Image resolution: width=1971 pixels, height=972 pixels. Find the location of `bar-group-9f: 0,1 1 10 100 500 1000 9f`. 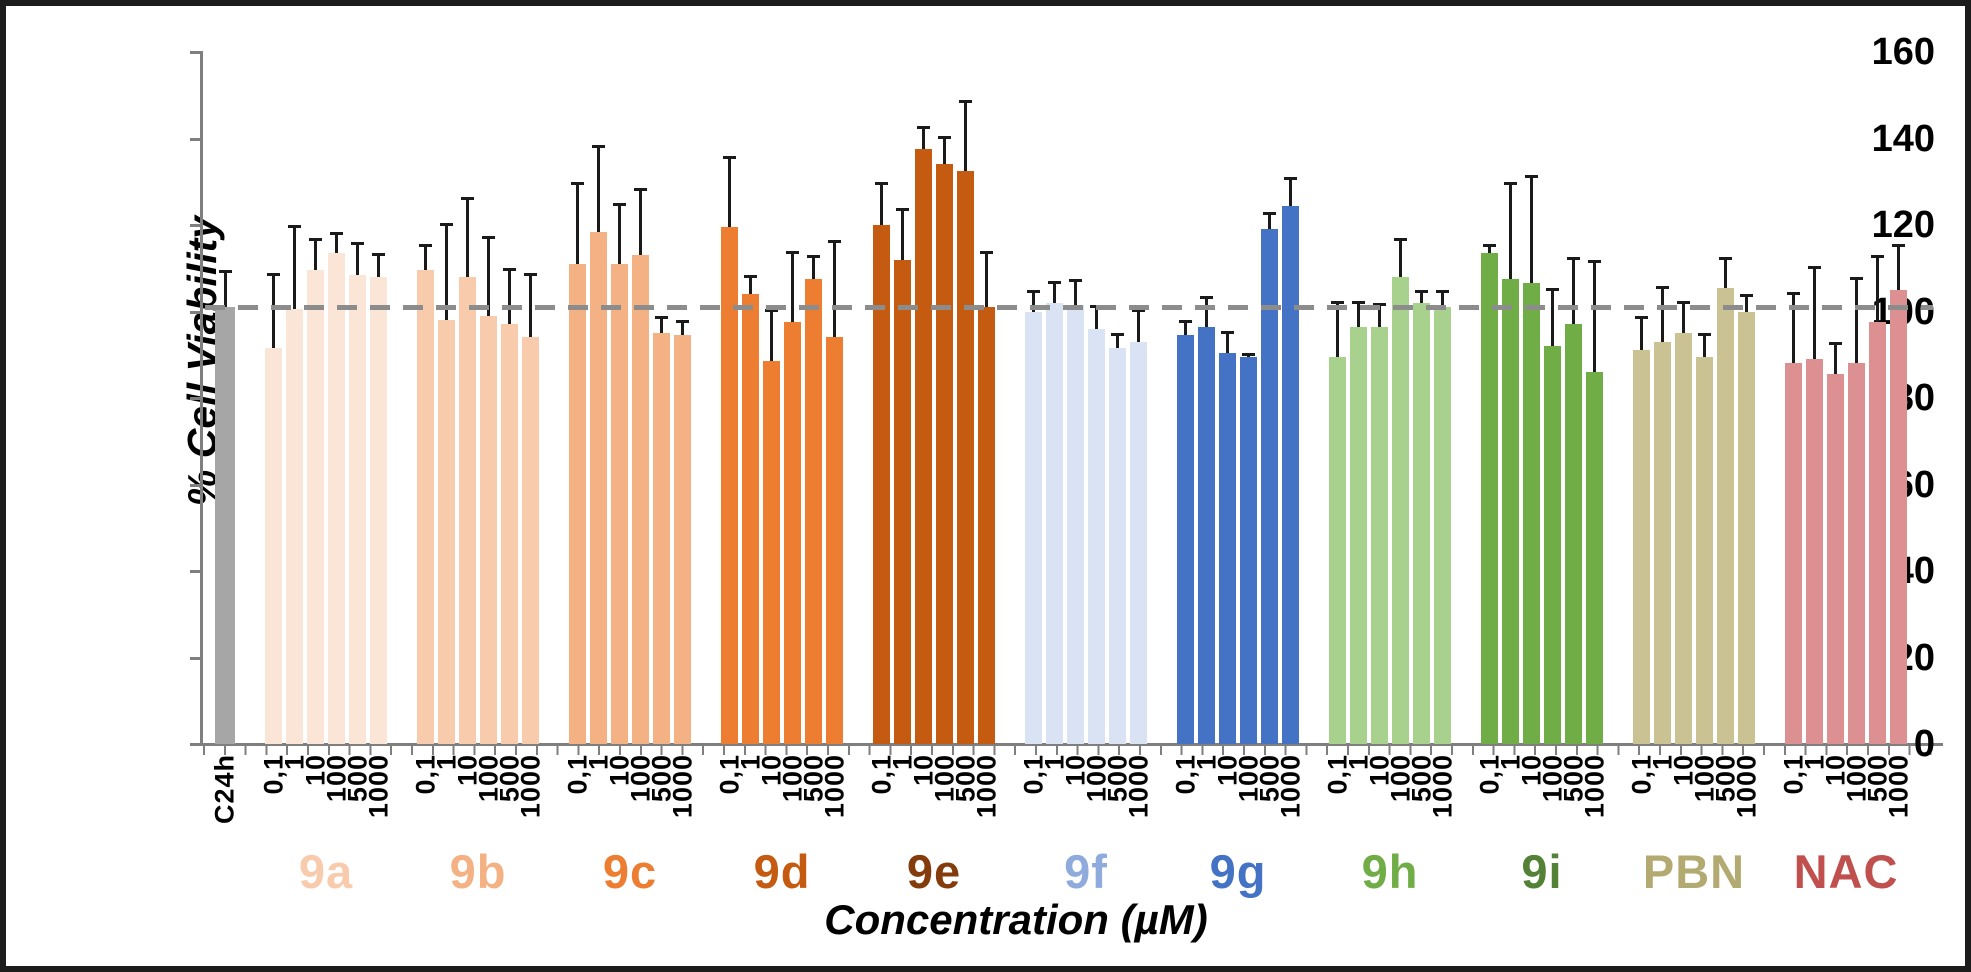

bar-group-9f: 0,1 1 10 100 500 1000 9f is located at coordinates (1085, 475).